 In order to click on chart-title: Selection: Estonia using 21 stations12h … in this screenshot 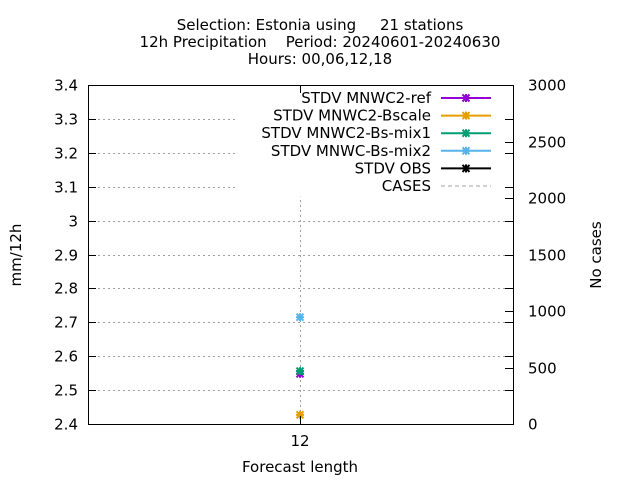, I will do `click(320, 42)`.